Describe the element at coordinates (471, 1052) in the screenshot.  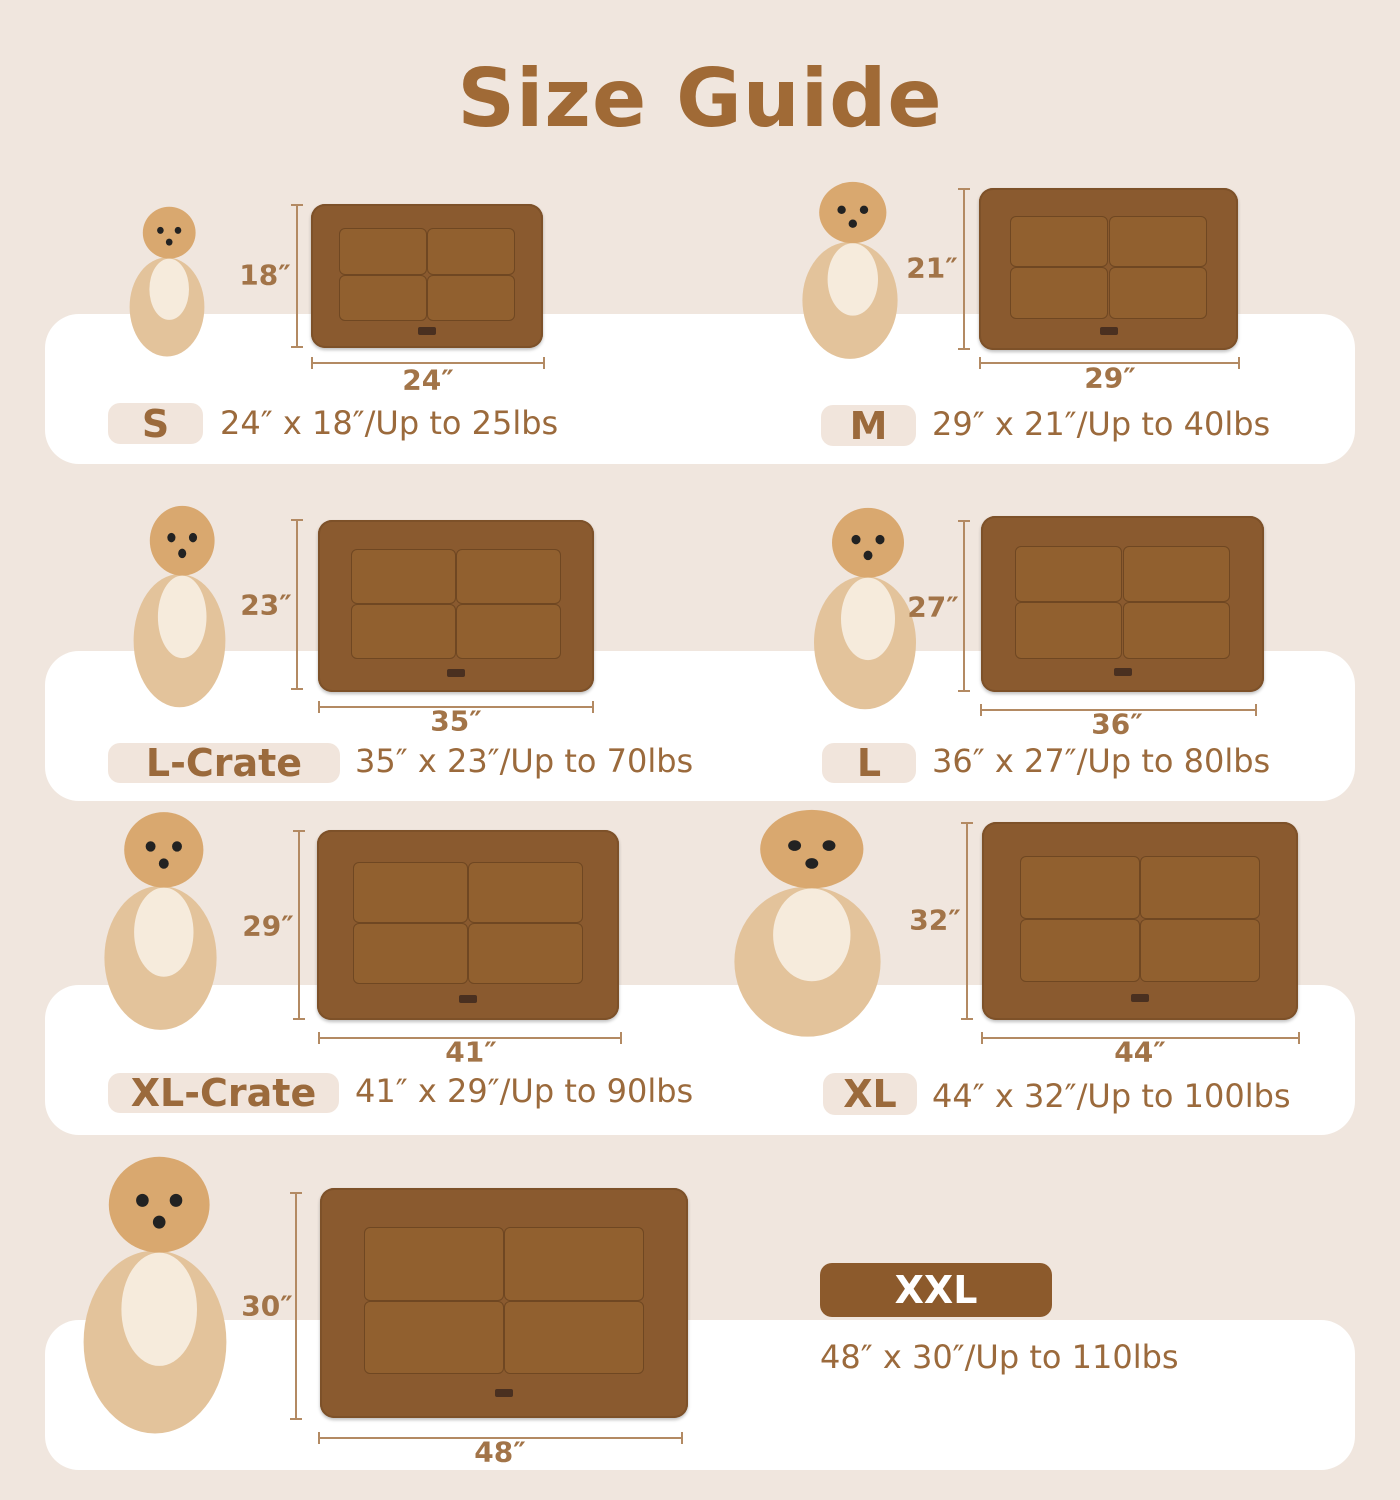
I see `width-label: 41″` at that location.